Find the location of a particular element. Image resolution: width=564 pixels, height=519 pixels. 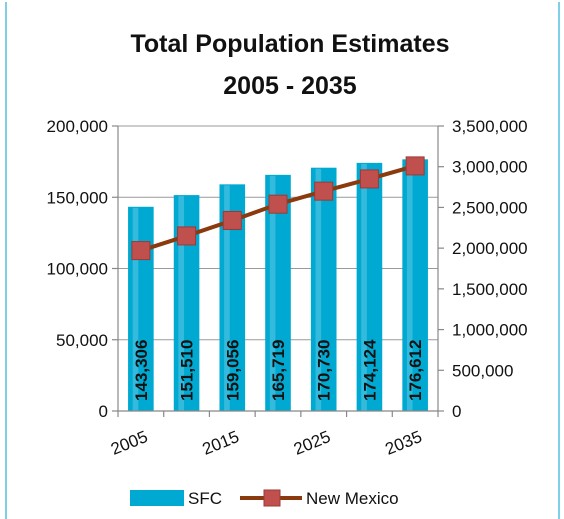

legend-marker-new-mexico is located at coordinates (272, 498).